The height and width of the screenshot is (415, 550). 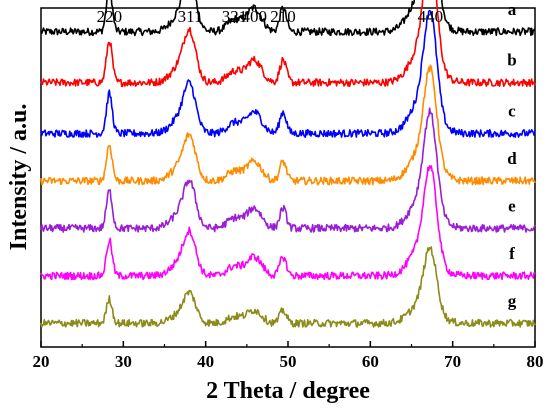 I want to click on peak-label-210: 210, so click(x=283, y=16).